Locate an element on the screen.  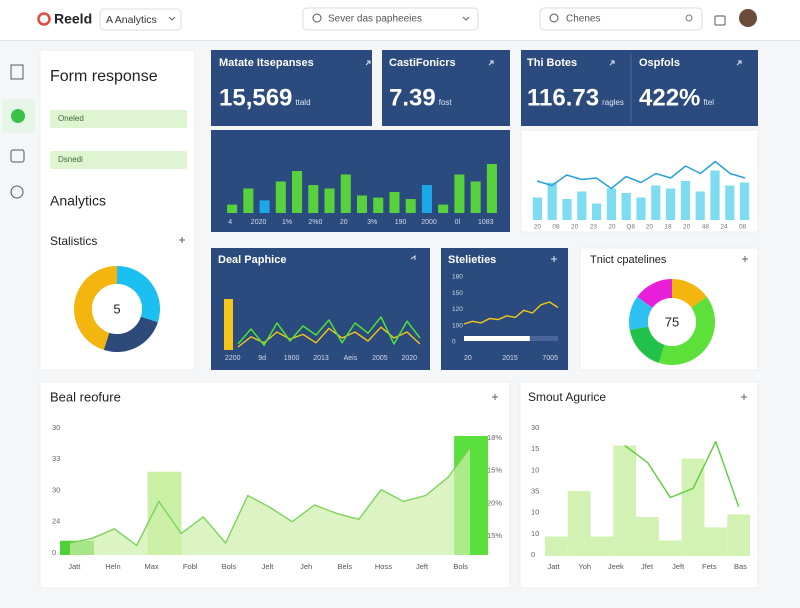
x-tick-label: 48 is located at coordinates (706, 227).